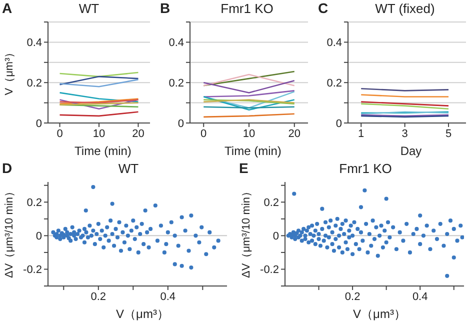 Image resolution: width=474 pixels, height=323 pixels. Describe the element at coordinates (361, 134) in the screenshot. I see `x-tick-label: 1` at that location.